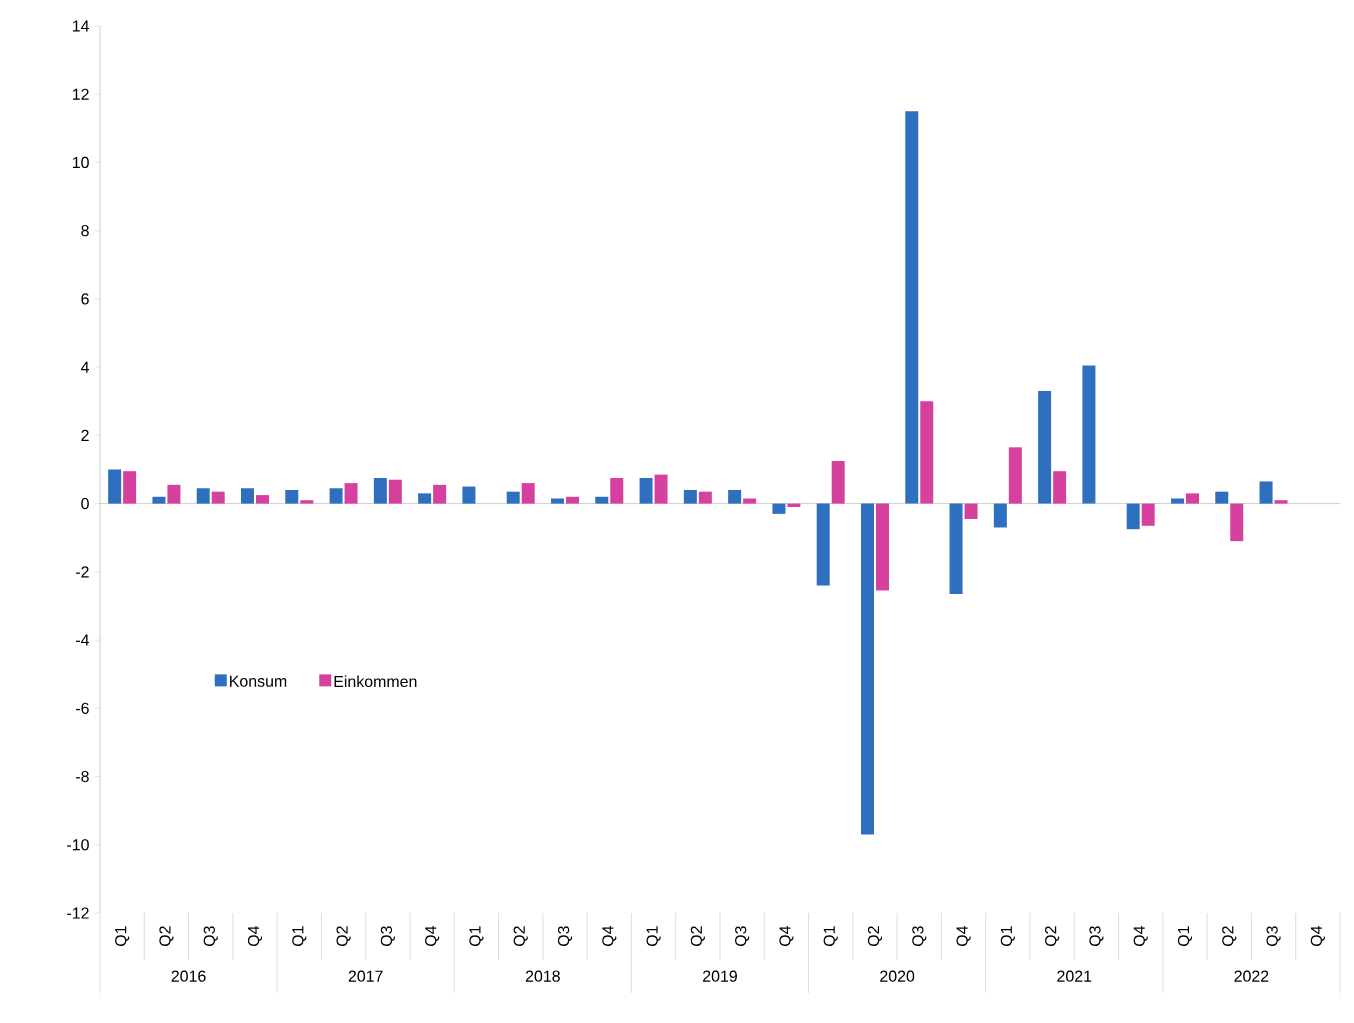 The image size is (1354, 1023). I want to click on text: 2019, so click(720, 976).